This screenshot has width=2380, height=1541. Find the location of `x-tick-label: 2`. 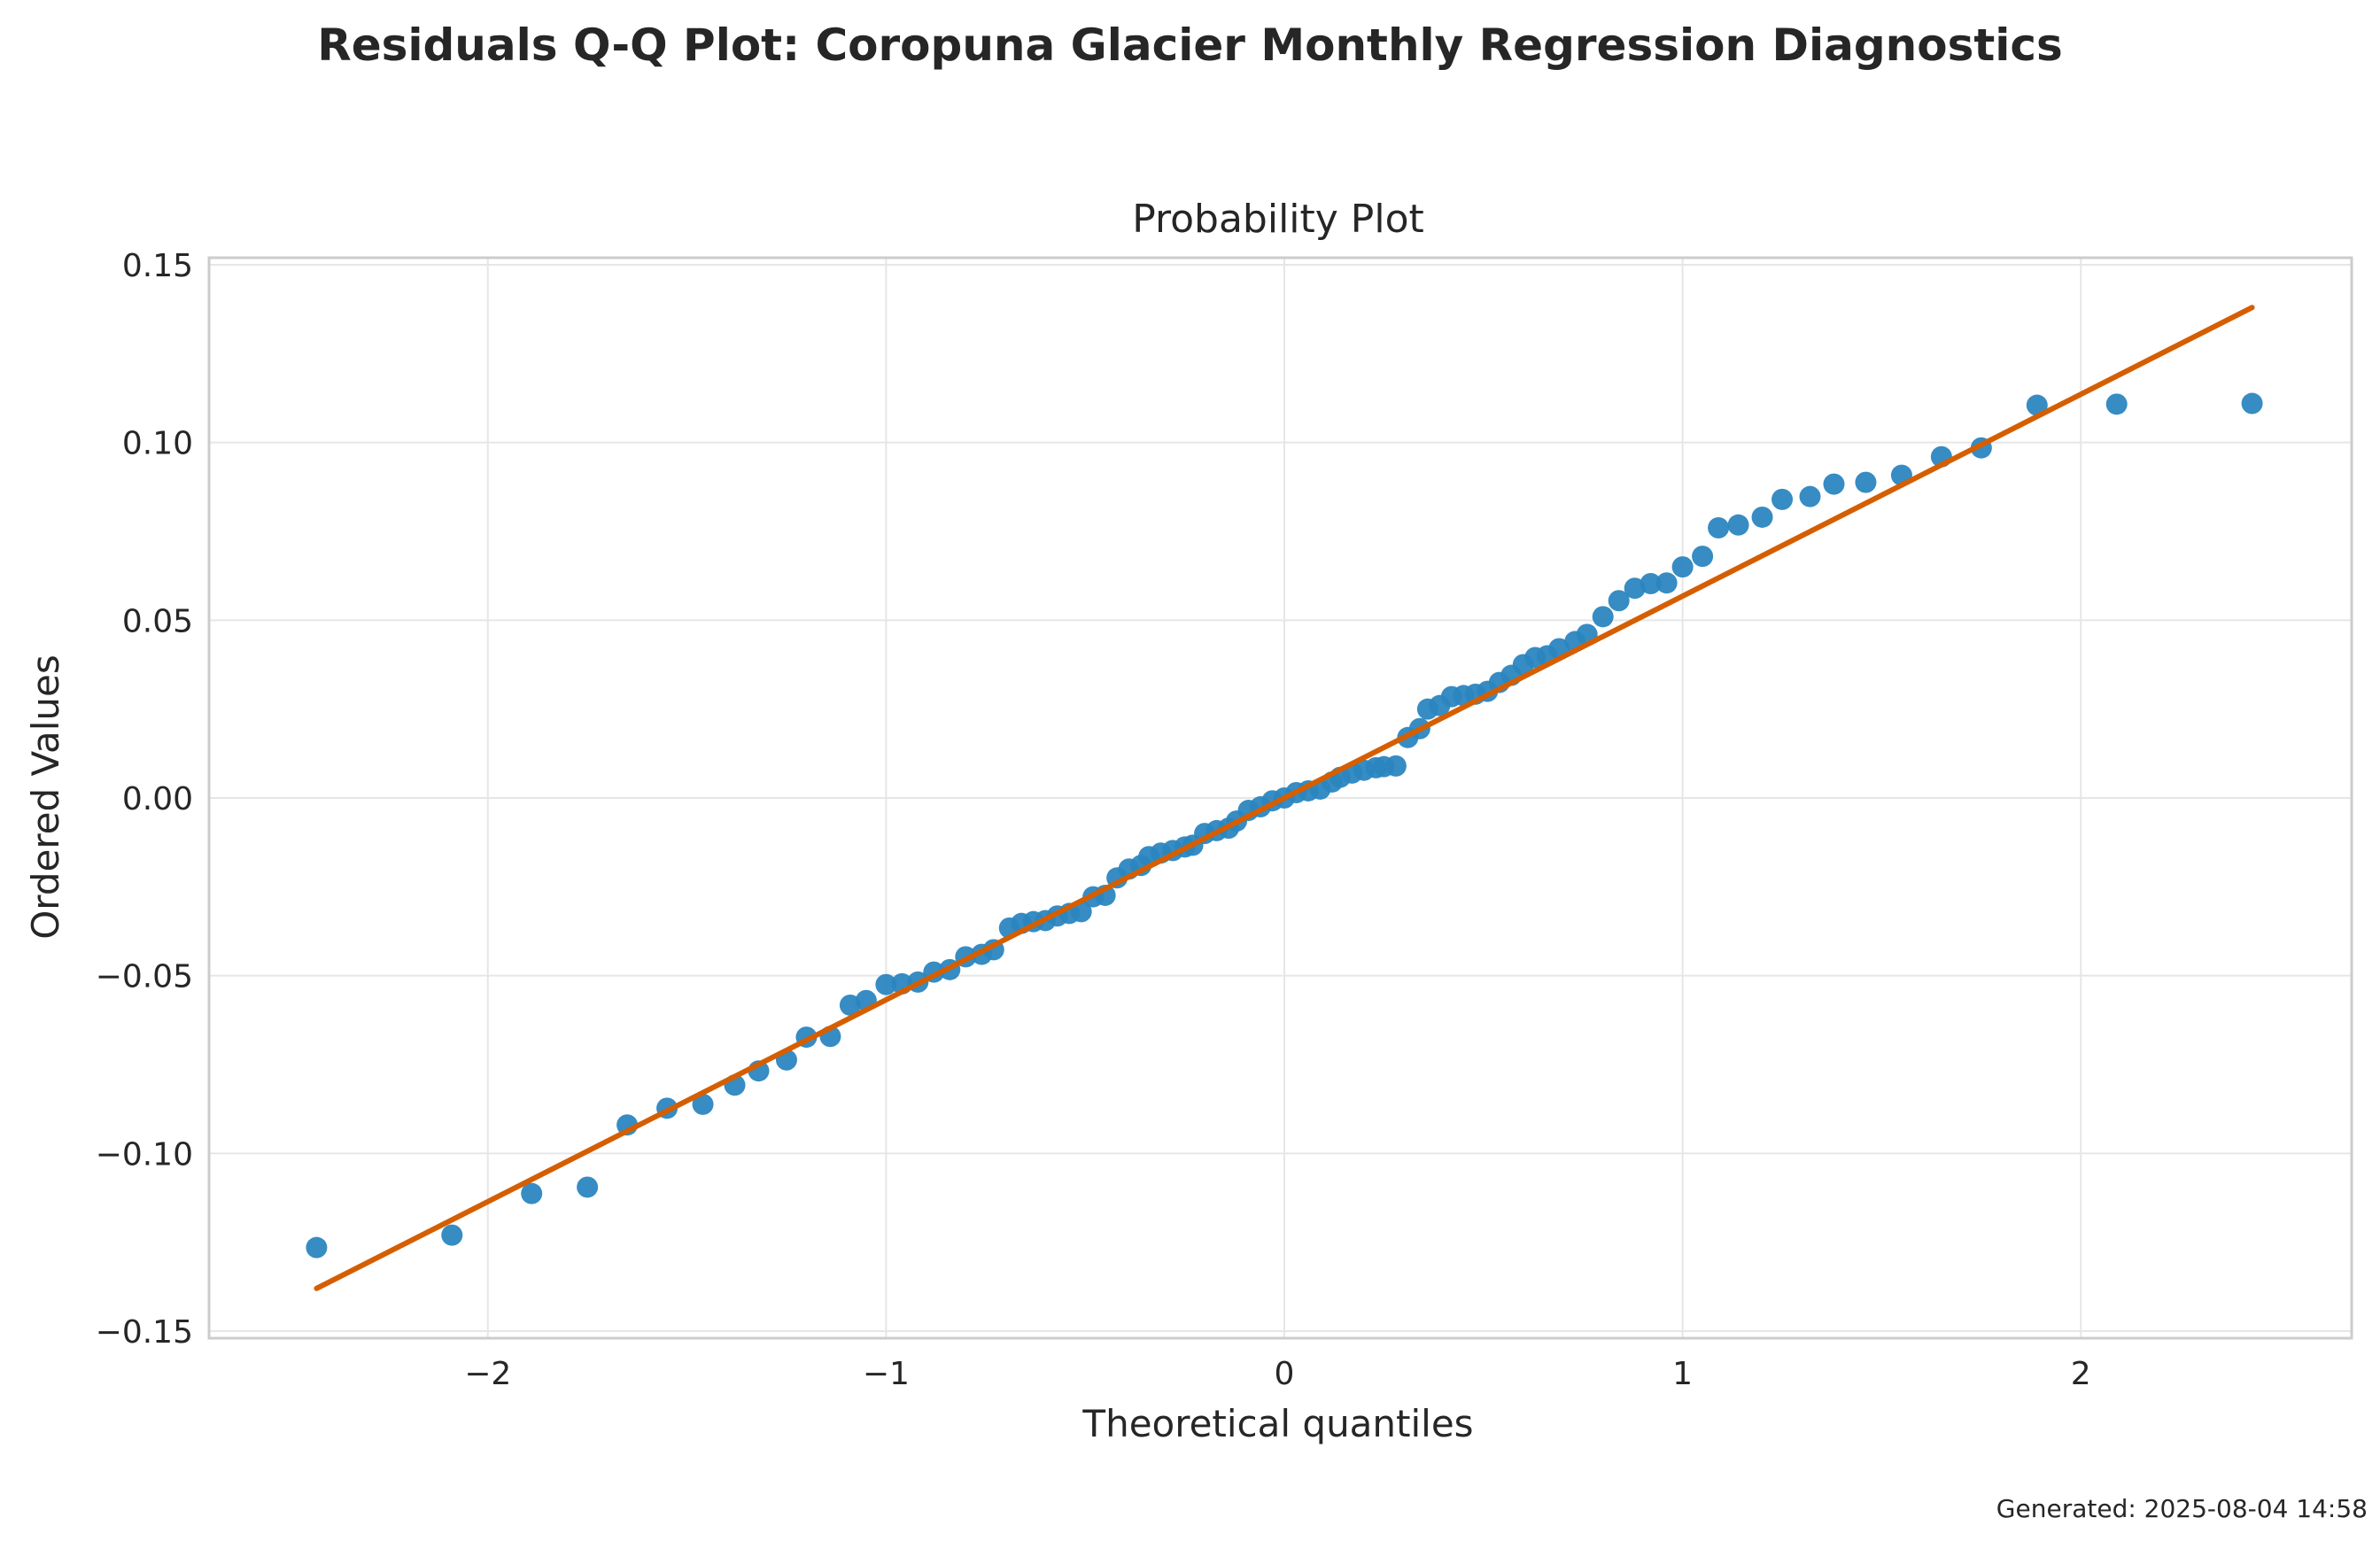

x-tick-label: 2 is located at coordinates (2081, 1374).